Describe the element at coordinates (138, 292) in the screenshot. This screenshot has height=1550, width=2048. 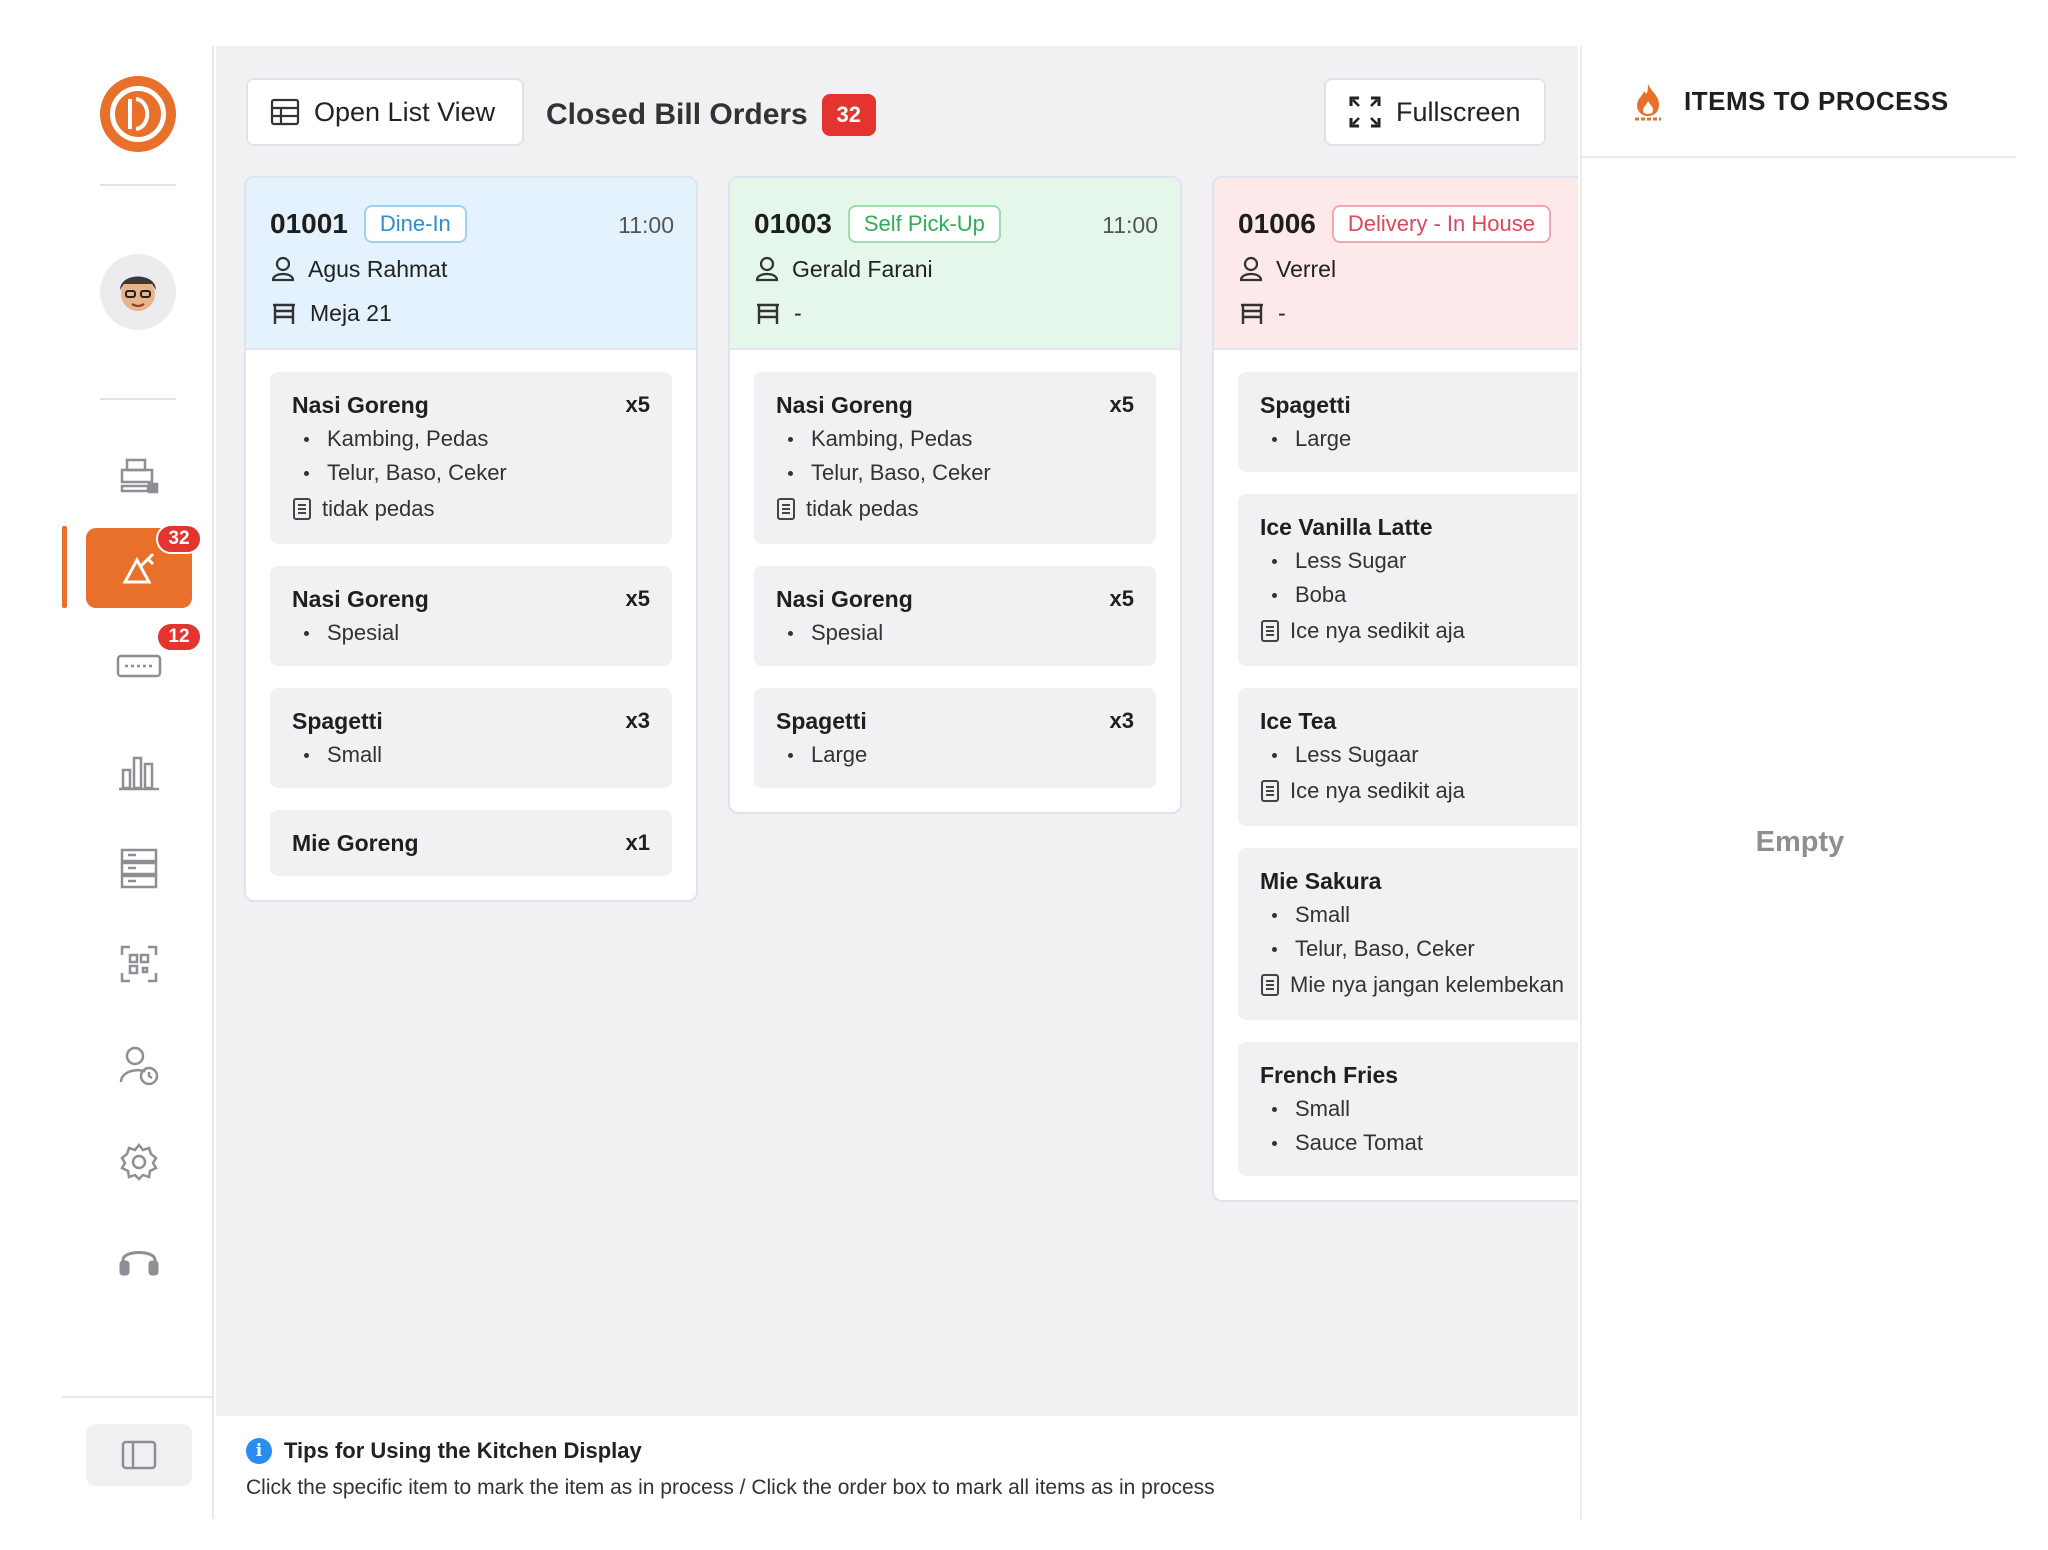
I see `avatar` at that location.